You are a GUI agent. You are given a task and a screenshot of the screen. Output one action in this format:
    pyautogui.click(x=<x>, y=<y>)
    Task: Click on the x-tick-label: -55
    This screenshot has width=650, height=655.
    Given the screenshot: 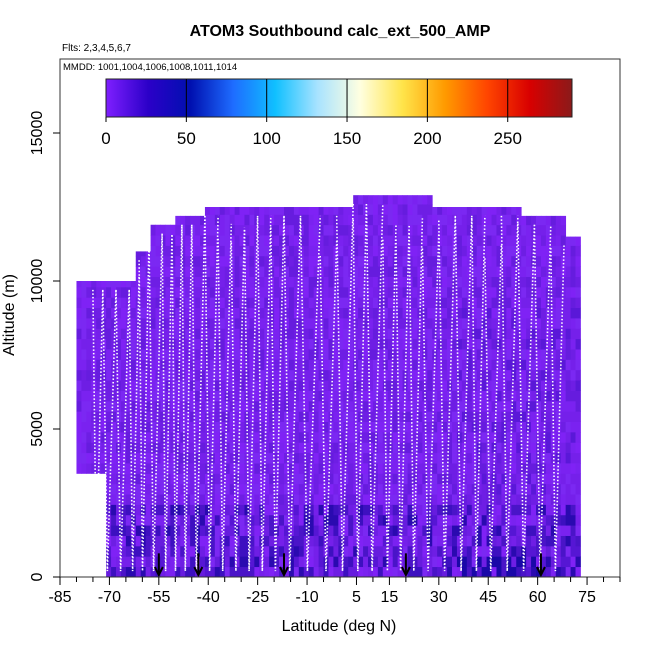 What is the action you would take?
    pyautogui.click(x=158, y=597)
    